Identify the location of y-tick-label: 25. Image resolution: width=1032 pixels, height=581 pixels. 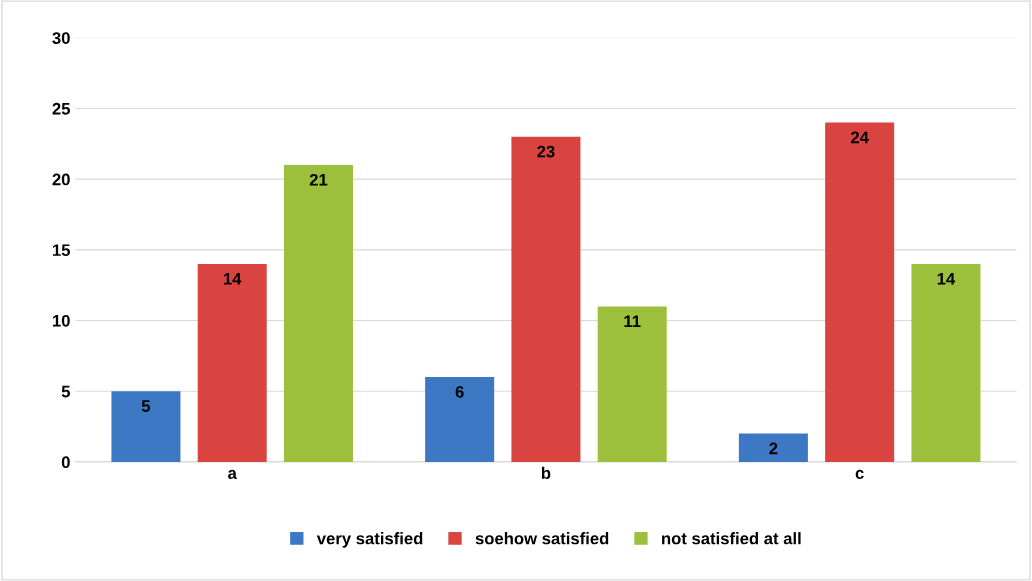
(61, 108).